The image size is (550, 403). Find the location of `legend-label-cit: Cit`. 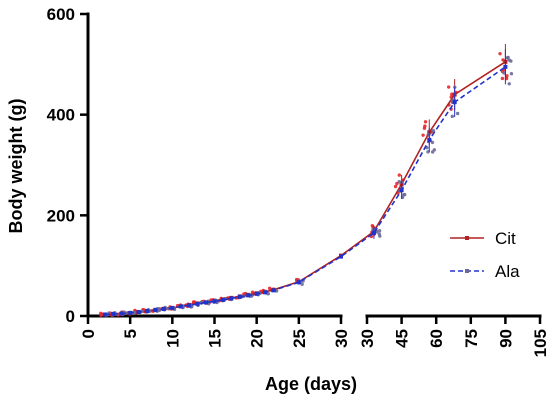

legend-label-cit: Cit is located at coordinates (505, 238).